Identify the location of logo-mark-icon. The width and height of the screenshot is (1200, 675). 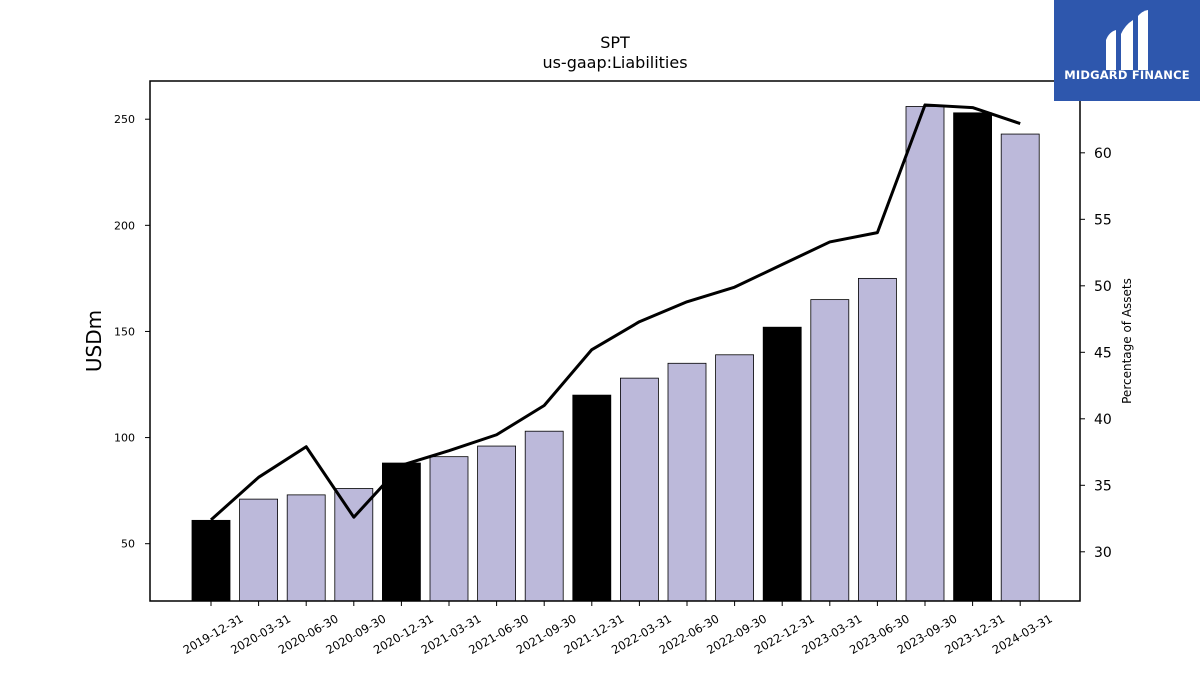
(1127, 40).